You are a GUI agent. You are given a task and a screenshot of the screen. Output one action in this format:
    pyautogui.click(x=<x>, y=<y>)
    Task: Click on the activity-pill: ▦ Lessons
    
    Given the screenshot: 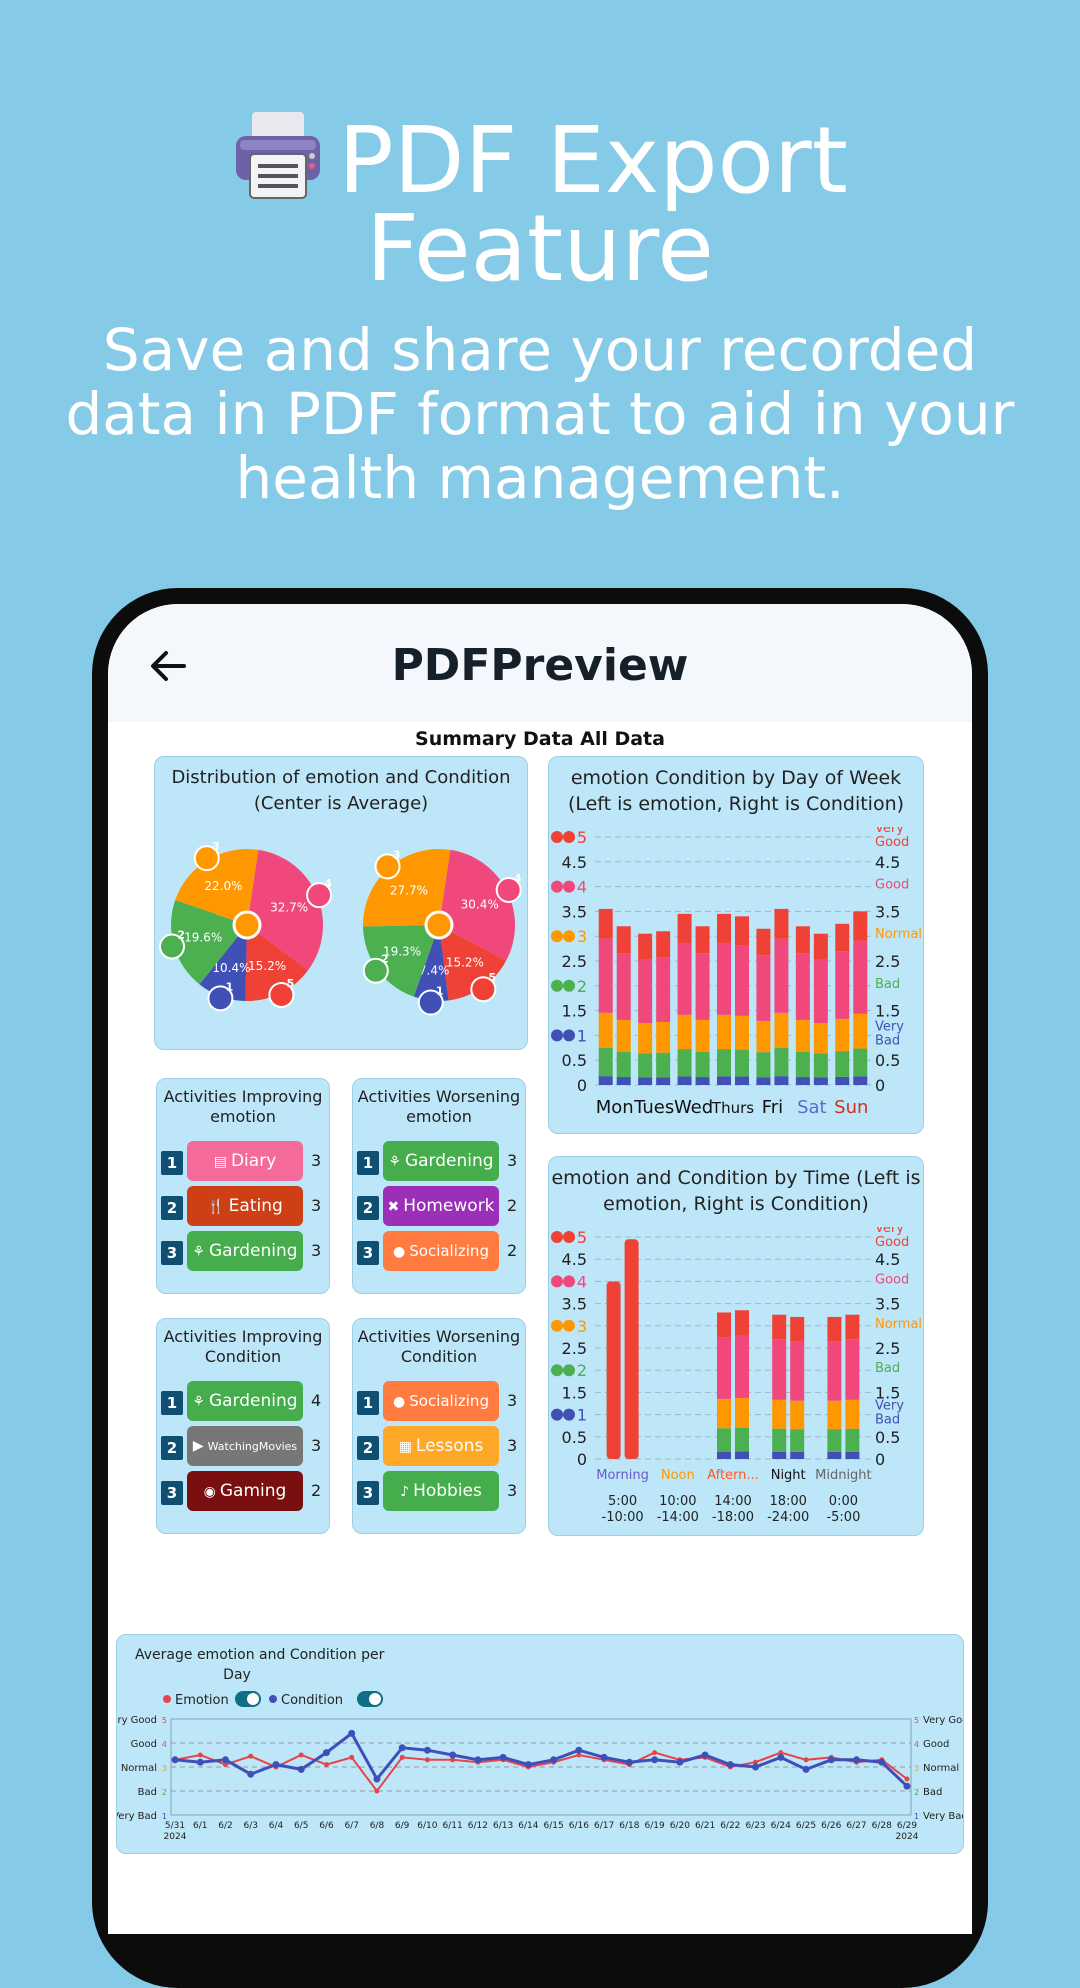 What is the action you would take?
    pyautogui.click(x=441, y=1446)
    